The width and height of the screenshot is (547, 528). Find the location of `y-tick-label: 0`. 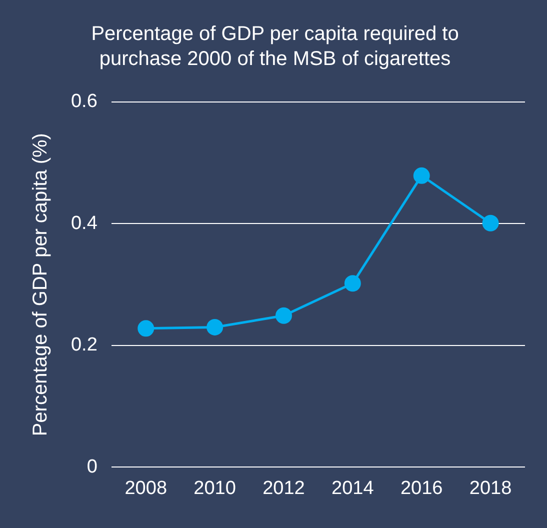

y-tick-label: 0 is located at coordinates (92, 467).